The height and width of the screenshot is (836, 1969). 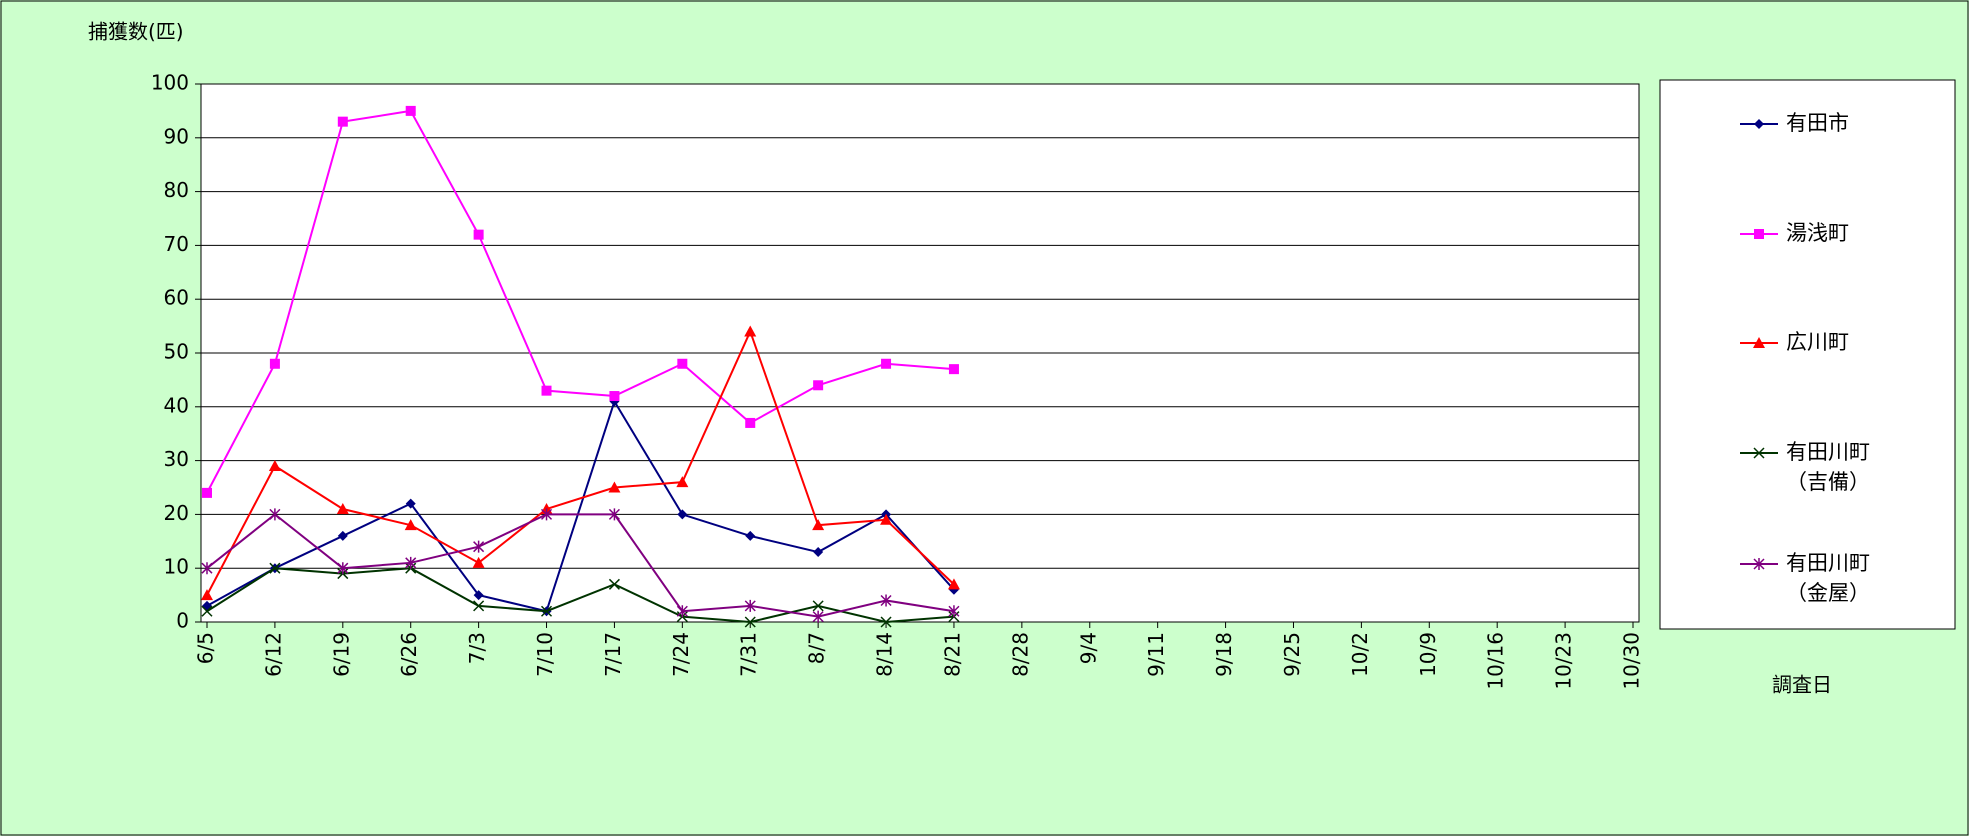 I want to click on x-axis-title: 調査日, so click(x=1802, y=685).